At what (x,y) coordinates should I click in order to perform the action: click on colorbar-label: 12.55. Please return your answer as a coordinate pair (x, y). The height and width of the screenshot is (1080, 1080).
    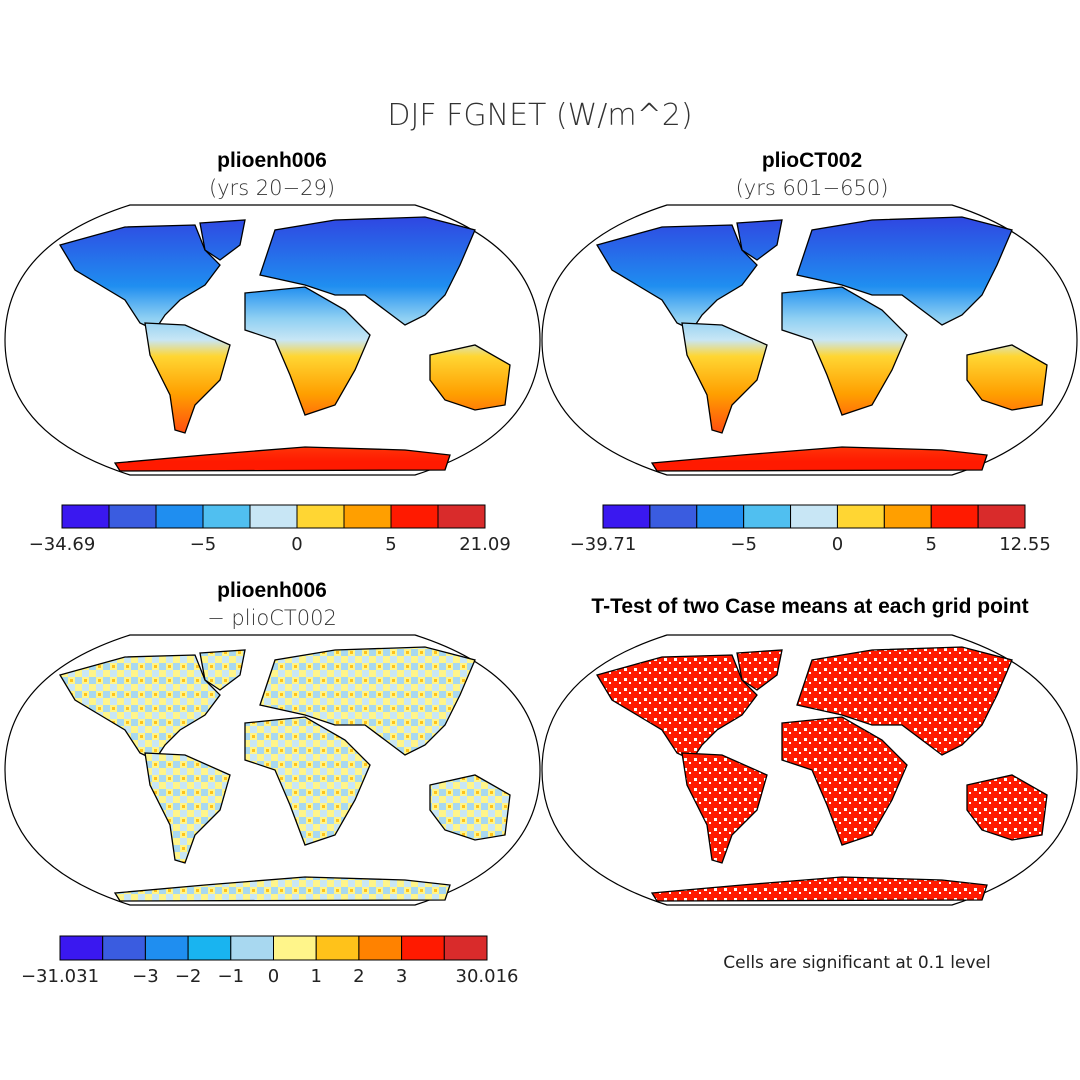
    Looking at the image, I should click on (1025, 544).